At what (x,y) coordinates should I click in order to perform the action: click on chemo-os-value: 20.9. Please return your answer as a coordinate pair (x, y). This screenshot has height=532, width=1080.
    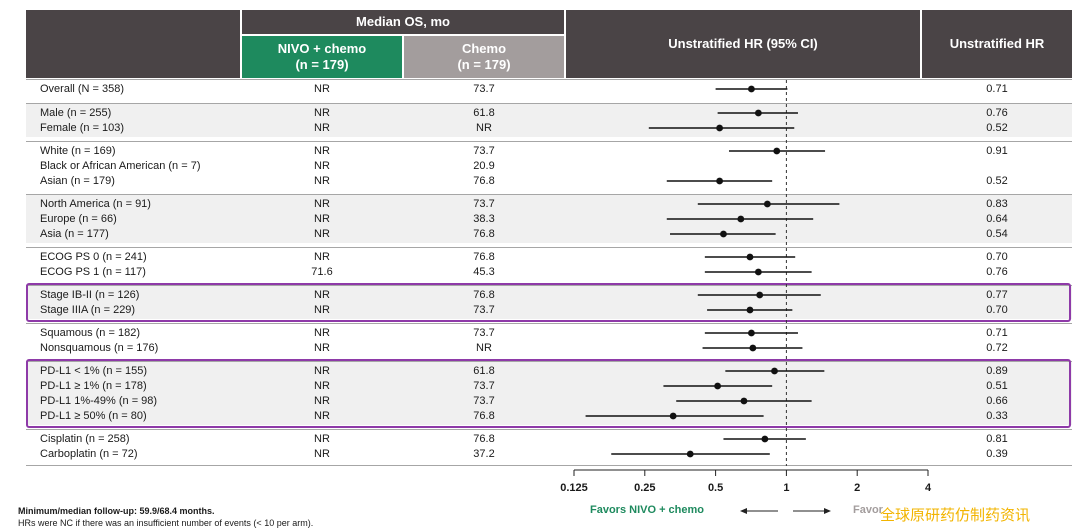
    Looking at the image, I should click on (484, 166).